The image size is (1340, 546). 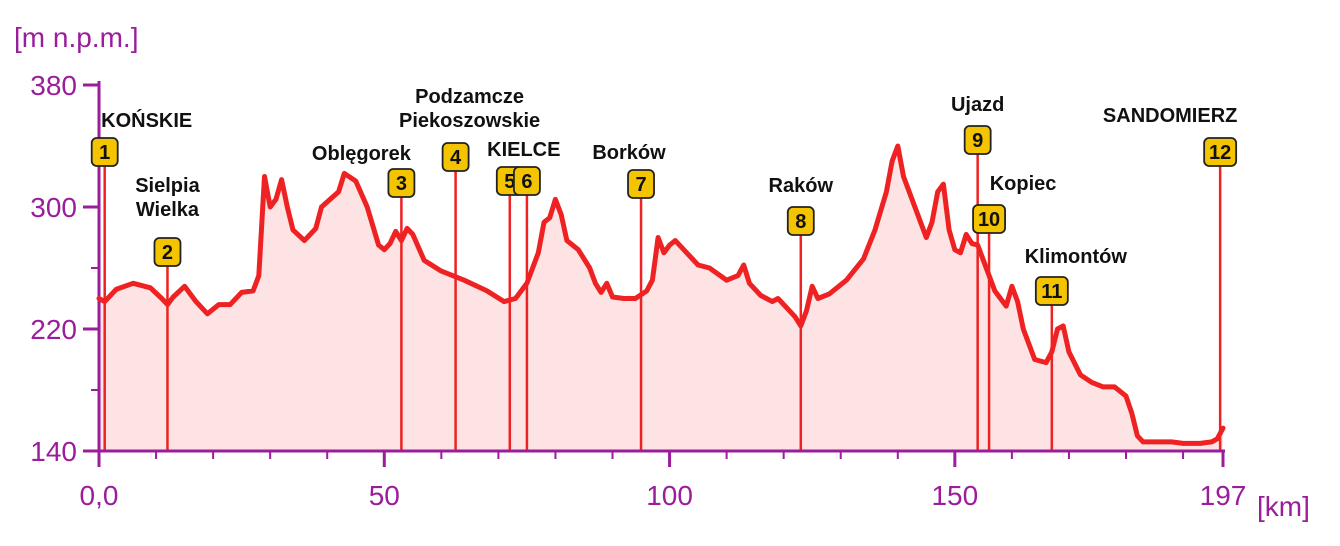 I want to click on x-tick-label: 100, so click(x=669, y=495).